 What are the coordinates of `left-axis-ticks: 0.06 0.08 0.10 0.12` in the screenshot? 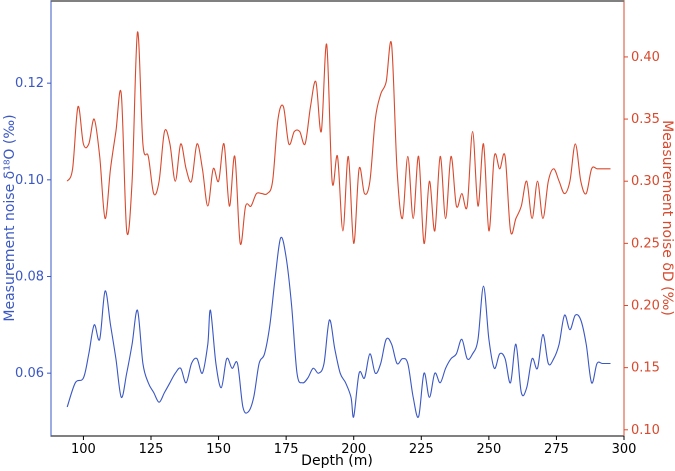 It's located at (33, 228).